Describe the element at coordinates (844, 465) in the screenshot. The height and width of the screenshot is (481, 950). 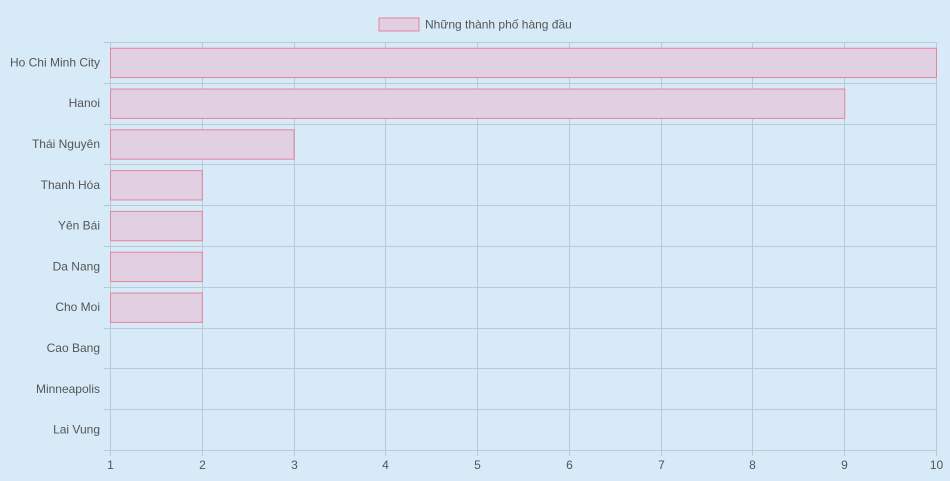
I see `x-tick-label: 9` at that location.